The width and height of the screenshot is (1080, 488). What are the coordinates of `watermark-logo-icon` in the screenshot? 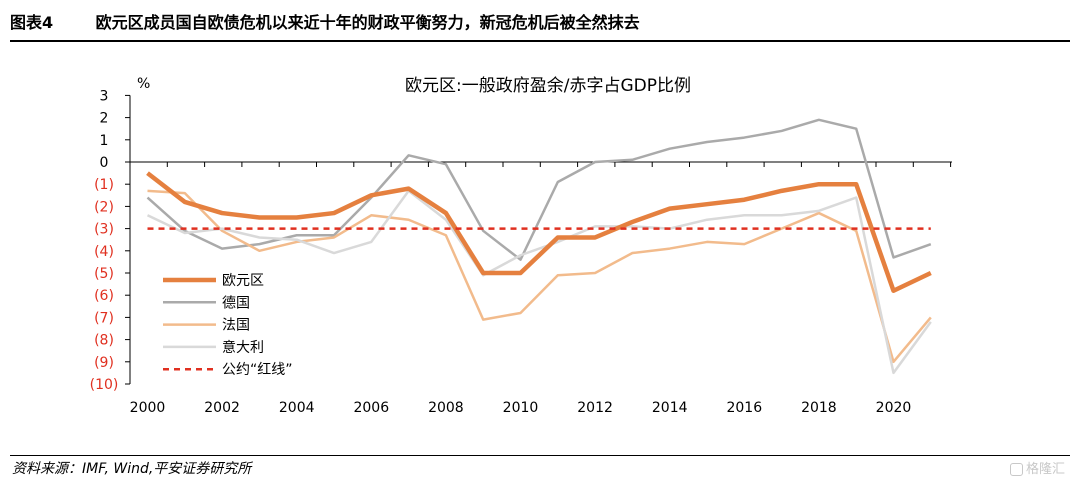 It's located at (1016, 469).